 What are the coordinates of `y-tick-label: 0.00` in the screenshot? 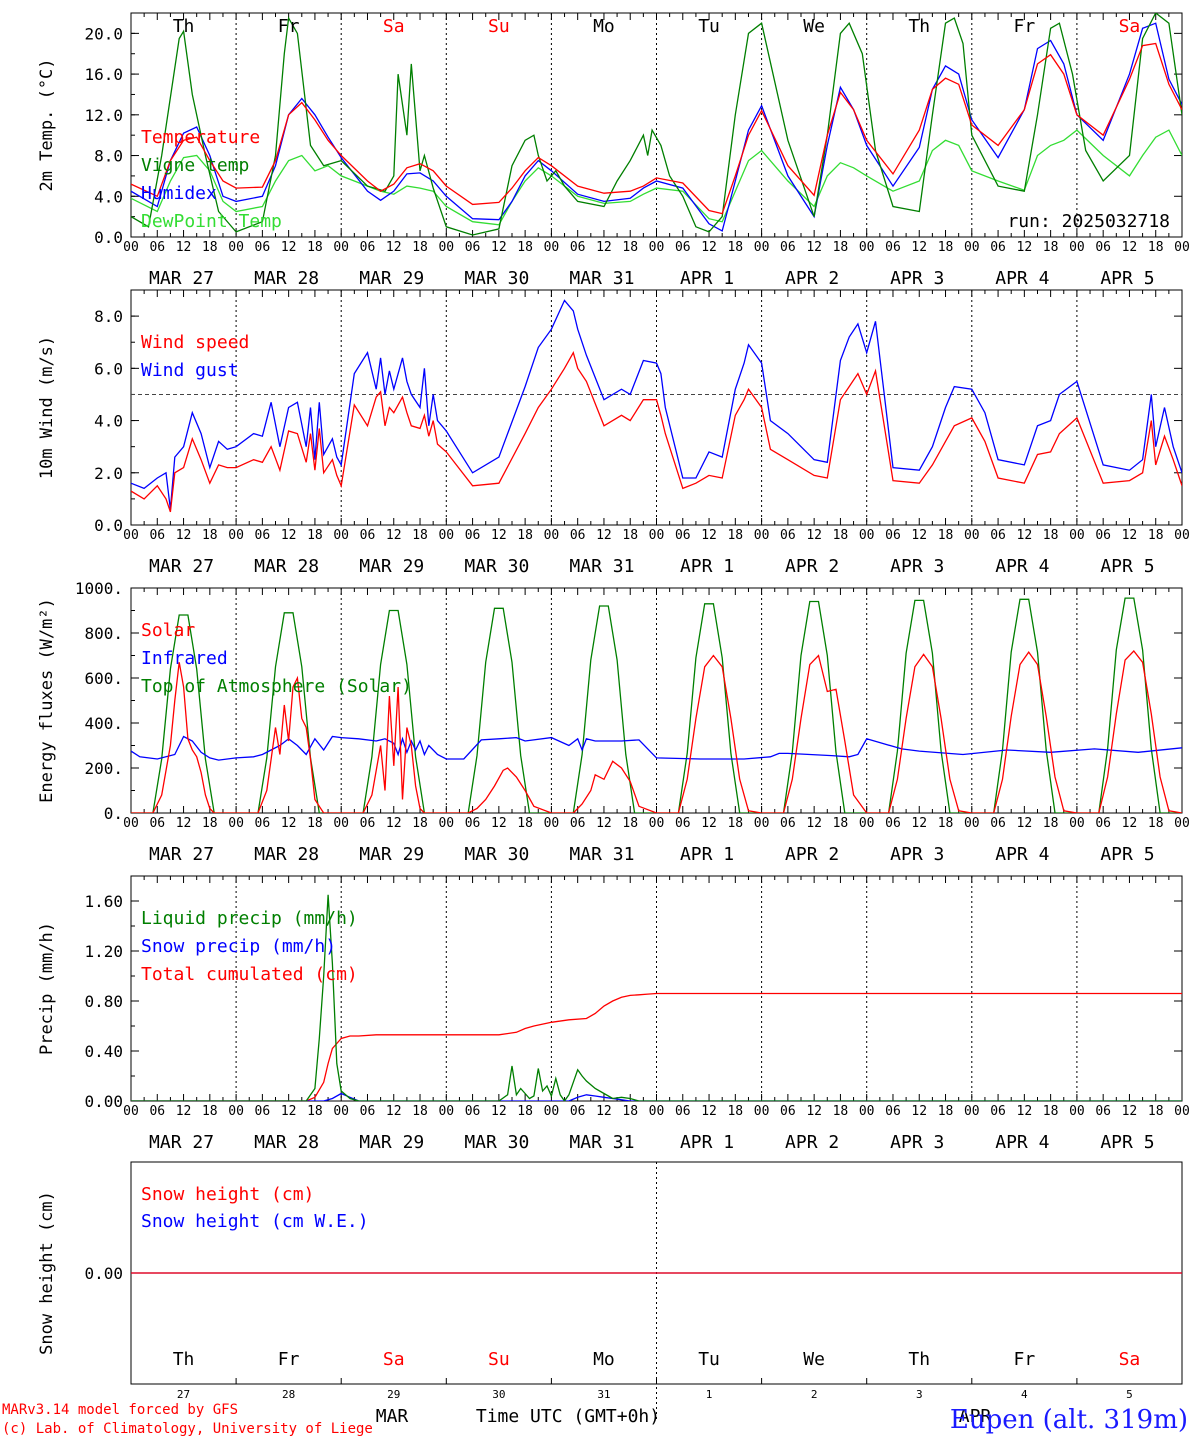 It's located at (103, 1101).